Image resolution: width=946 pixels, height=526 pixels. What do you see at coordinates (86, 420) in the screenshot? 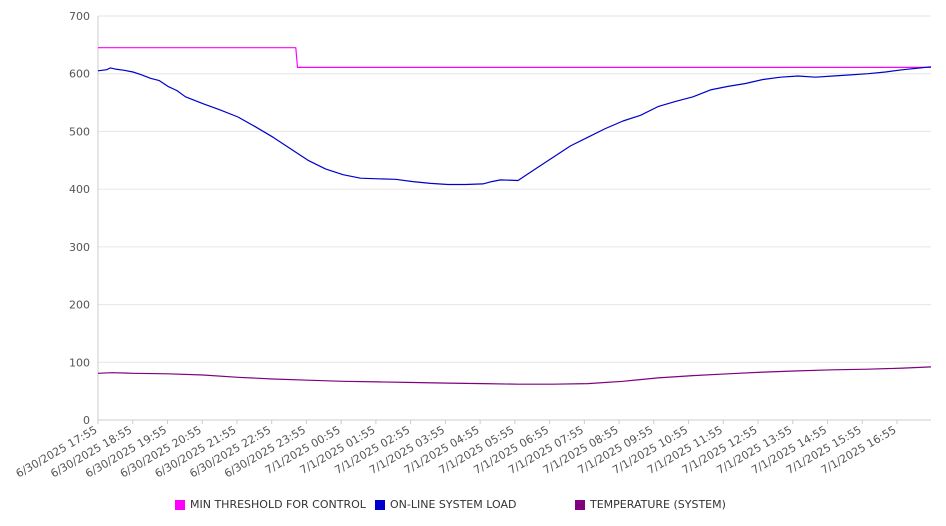
I see `y-tick-label: 0` at bounding box center [86, 420].